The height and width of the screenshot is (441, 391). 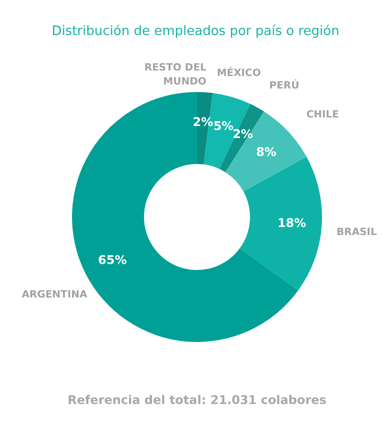 What do you see at coordinates (176, 75) in the screenshot?
I see `slice-label: RESTO DEL MUNDO` at bounding box center [176, 75].